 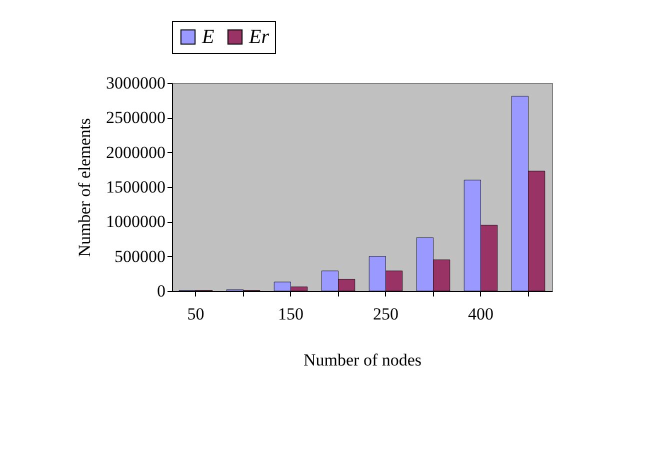 What do you see at coordinates (136, 83) in the screenshot?
I see `y-tick-label: 3000000` at bounding box center [136, 83].